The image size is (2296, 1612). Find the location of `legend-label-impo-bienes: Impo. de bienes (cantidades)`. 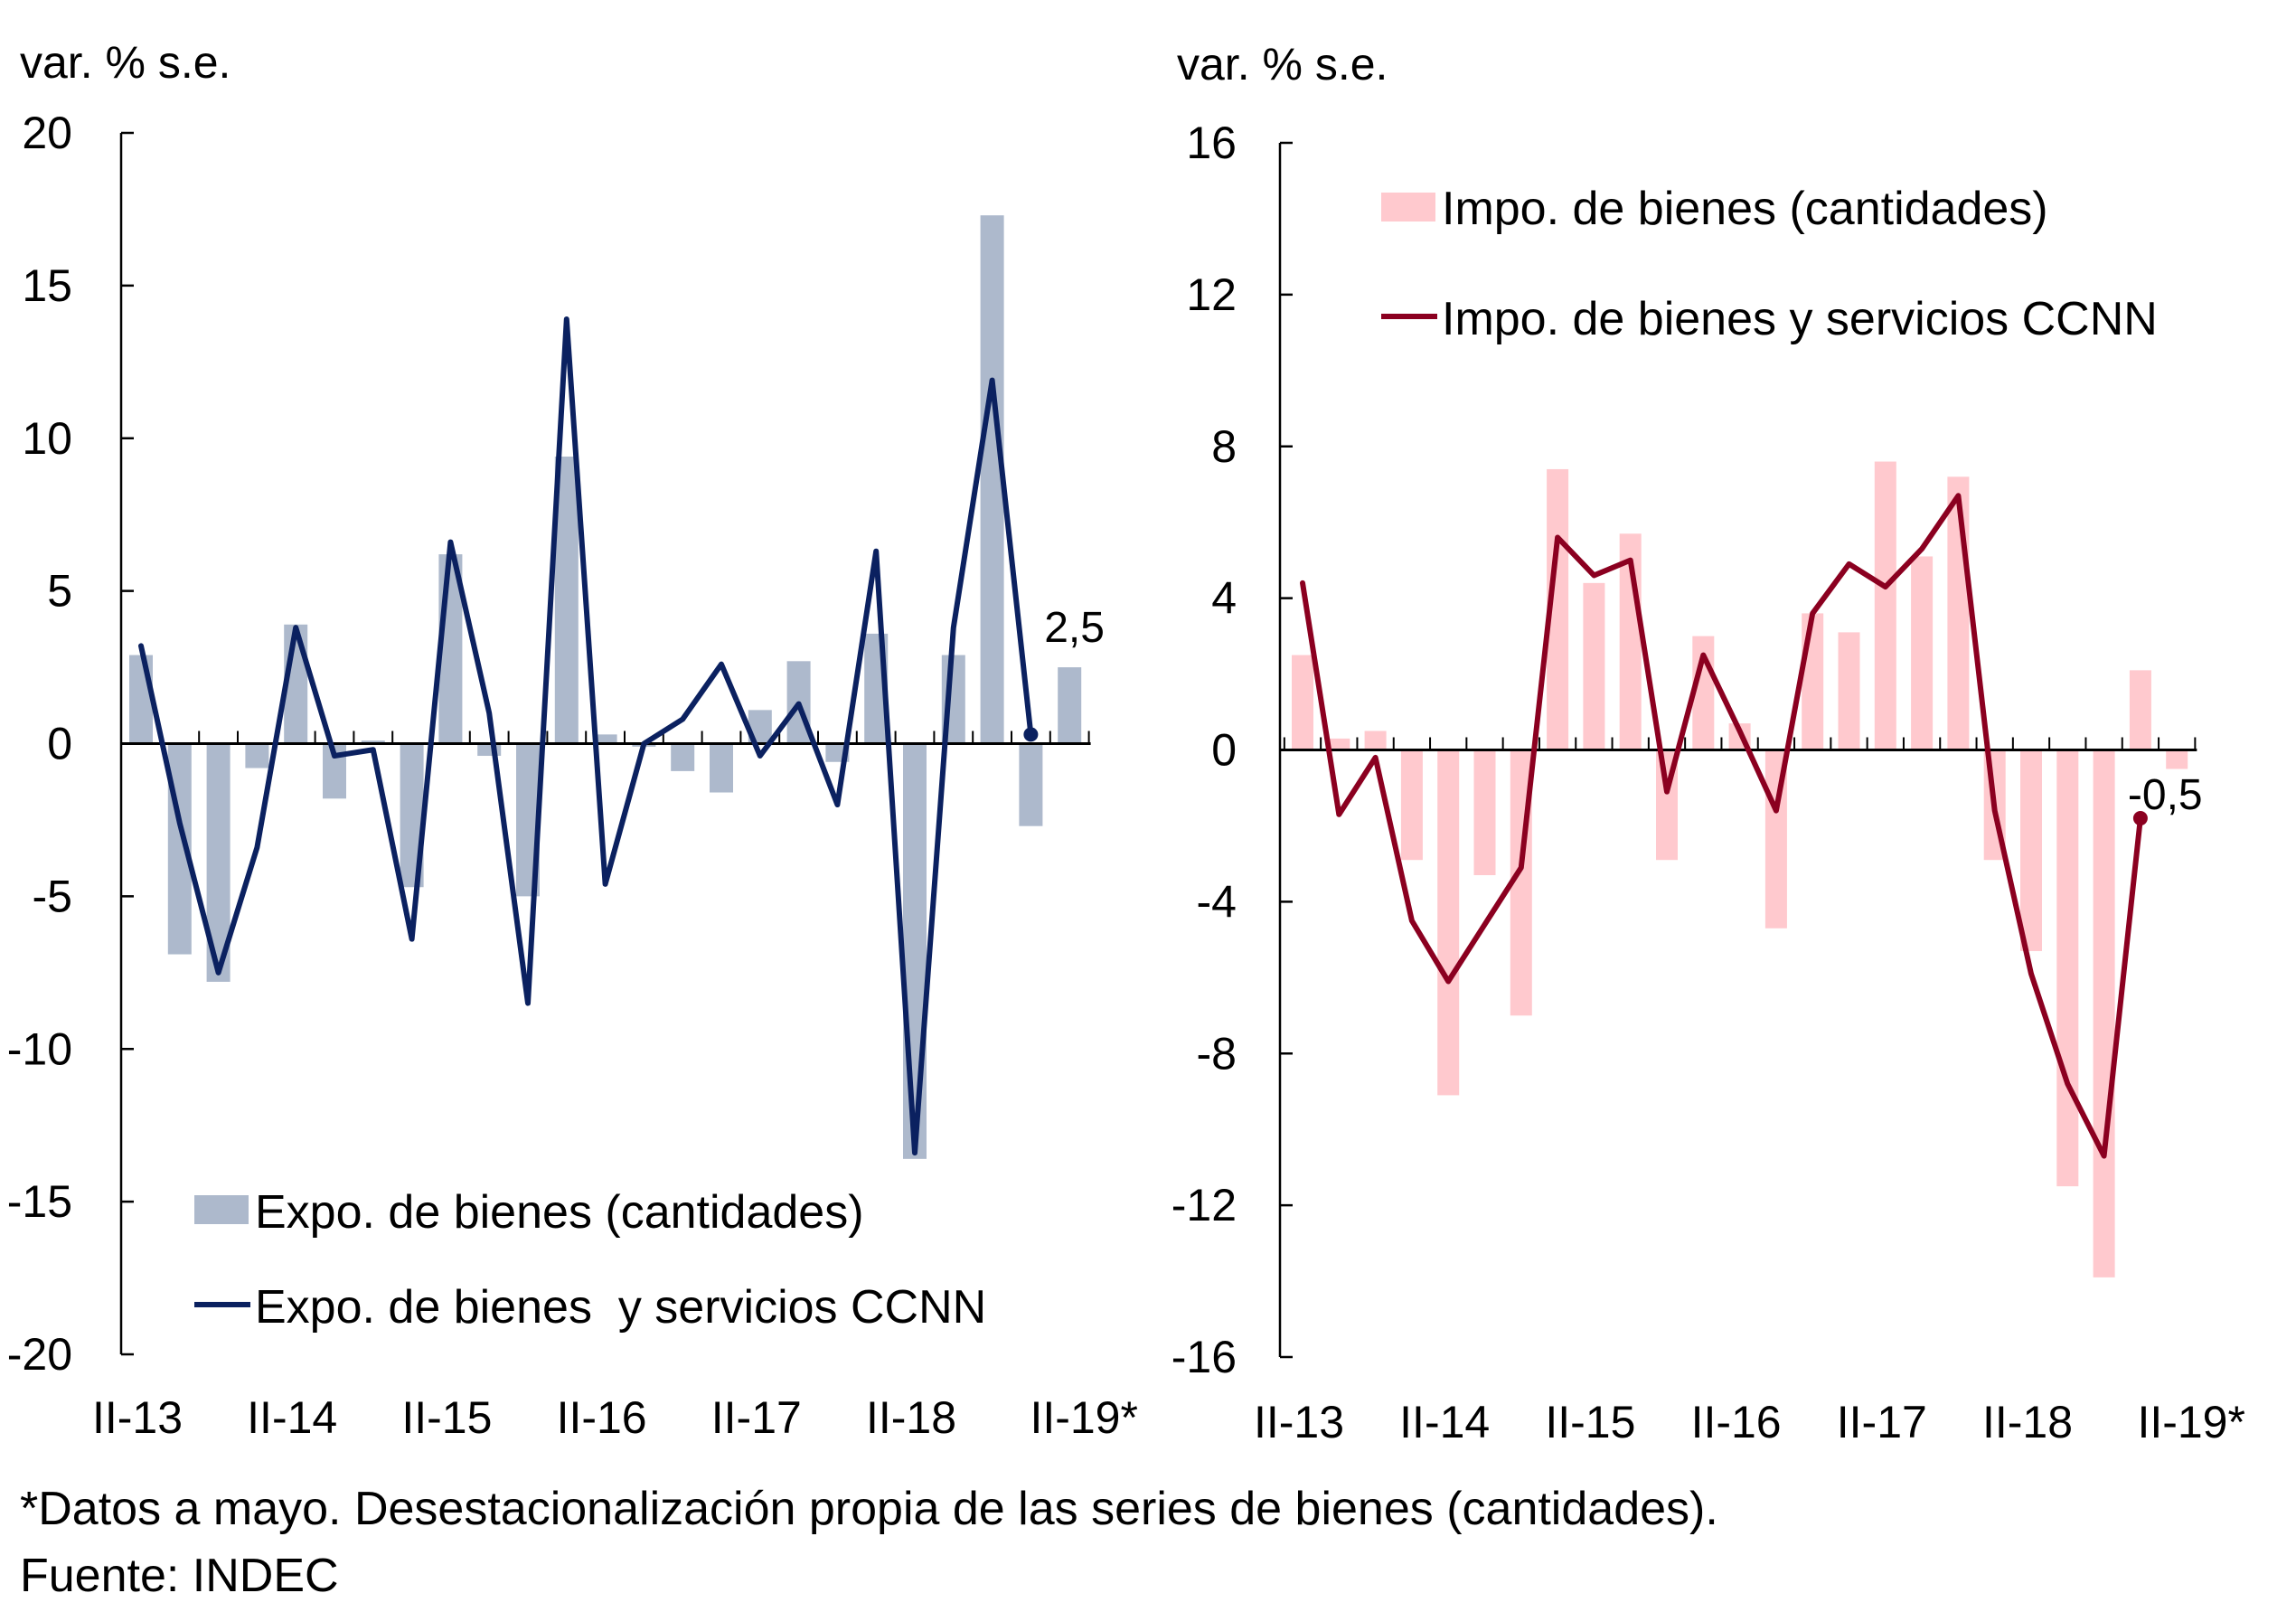

legend-label-impo-bienes: Impo. de bienes (cantidades) is located at coordinates (1745, 209).